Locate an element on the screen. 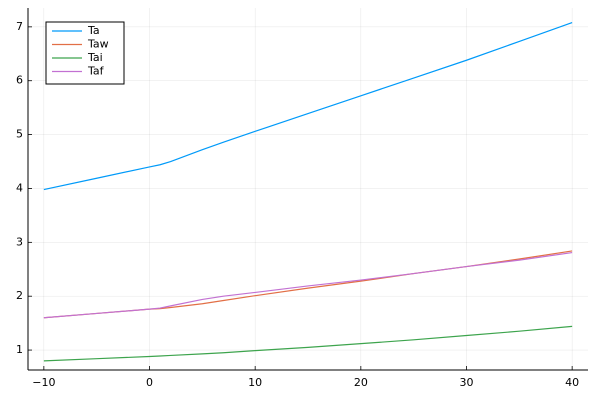 Image resolution: width=600 pixels, height=400 pixels. x-tick-label: 10 is located at coordinates (255, 382).